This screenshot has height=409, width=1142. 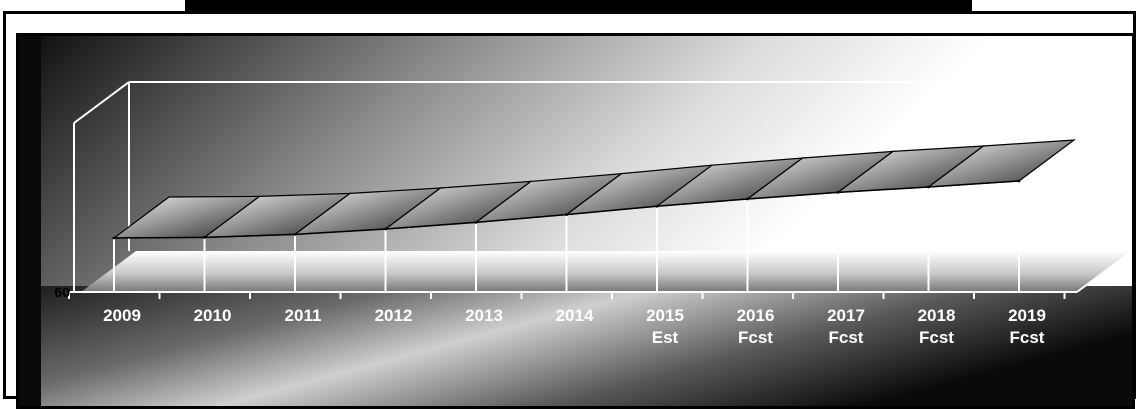 I want to click on x-tick-label: 2018, so click(x=937, y=315).